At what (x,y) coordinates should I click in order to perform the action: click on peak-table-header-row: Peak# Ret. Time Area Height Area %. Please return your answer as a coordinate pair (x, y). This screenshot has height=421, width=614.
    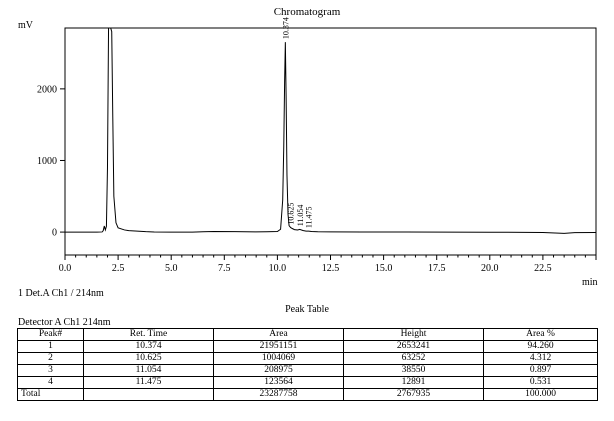
    Looking at the image, I should click on (307, 334).